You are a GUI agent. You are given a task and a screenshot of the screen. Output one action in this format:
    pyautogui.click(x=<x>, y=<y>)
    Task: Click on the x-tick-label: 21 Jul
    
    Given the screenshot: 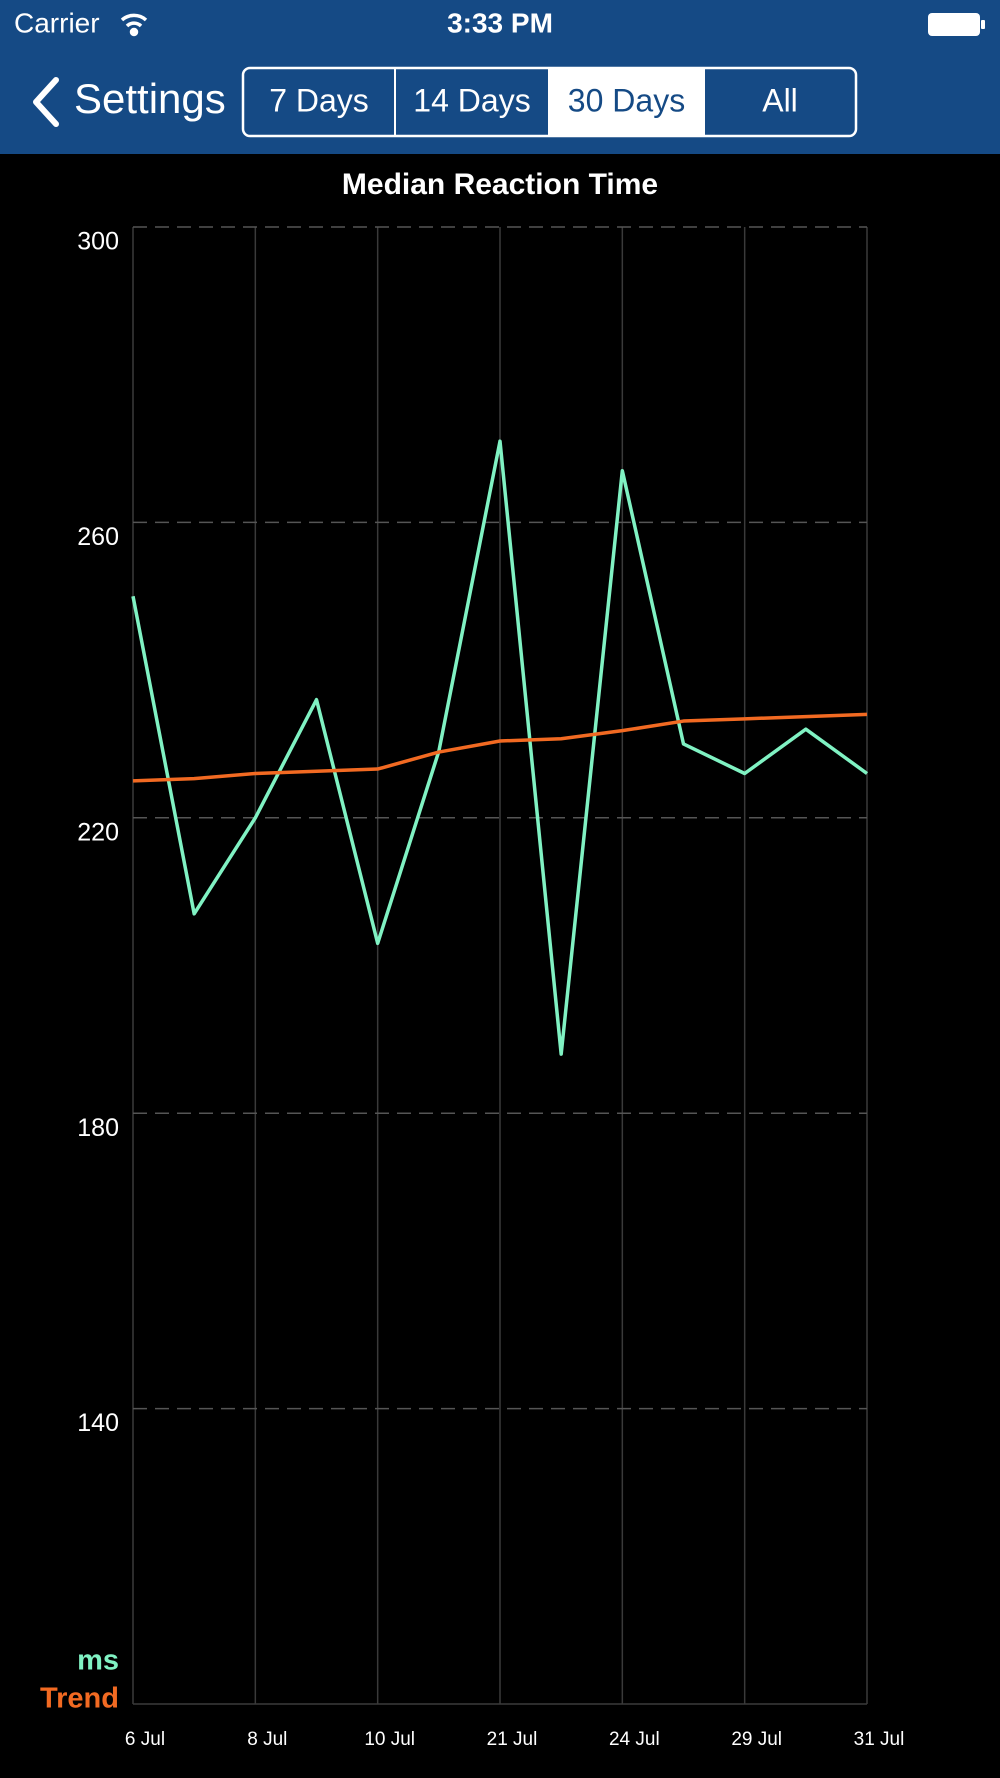 What is the action you would take?
    pyautogui.click(x=512, y=1739)
    